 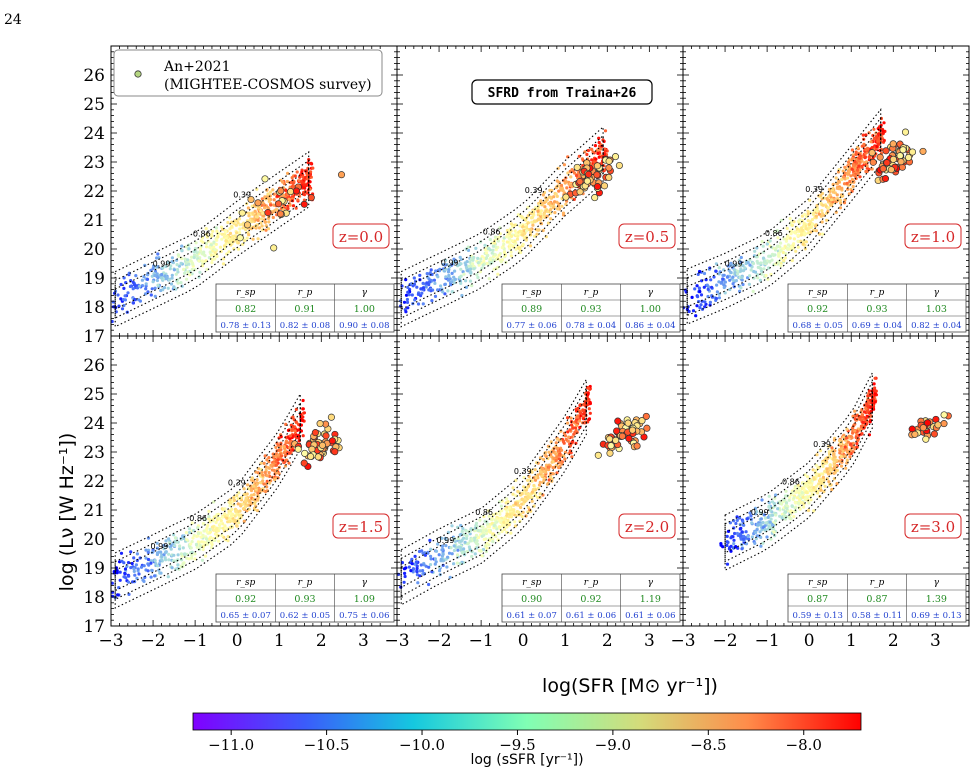 I want to click on stats-value: 1.09, so click(x=364, y=599).